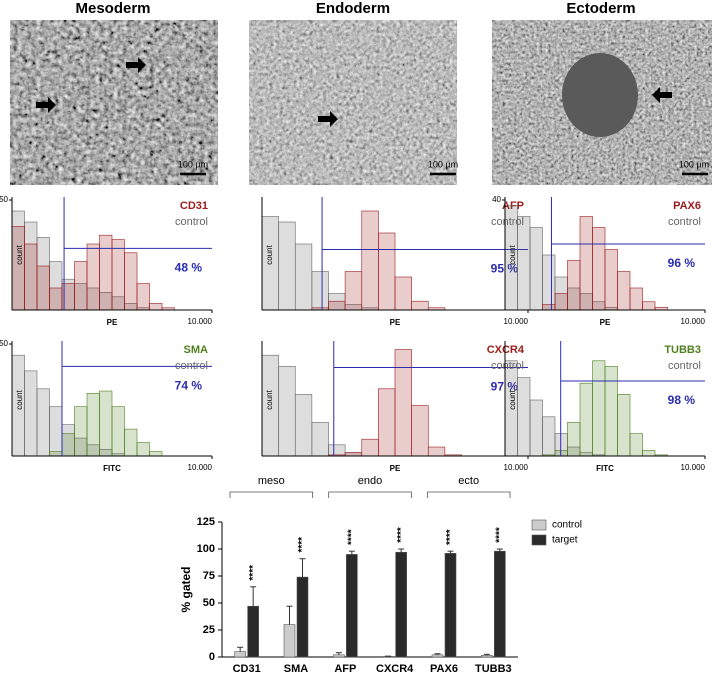 This screenshot has width=722, height=680. What do you see at coordinates (189, 268) in the screenshot?
I see `gate-percent: 48 %` at bounding box center [189, 268].